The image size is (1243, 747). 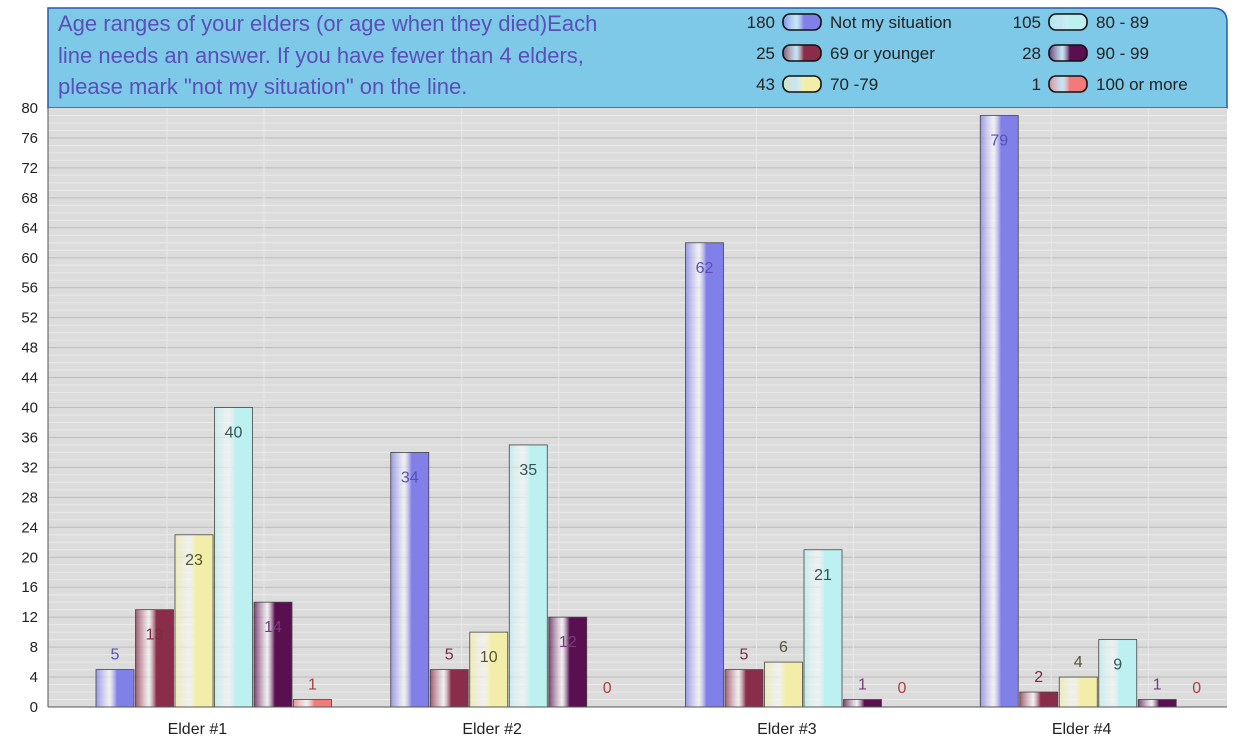 I want to click on data-label: 14, so click(x=273, y=627).